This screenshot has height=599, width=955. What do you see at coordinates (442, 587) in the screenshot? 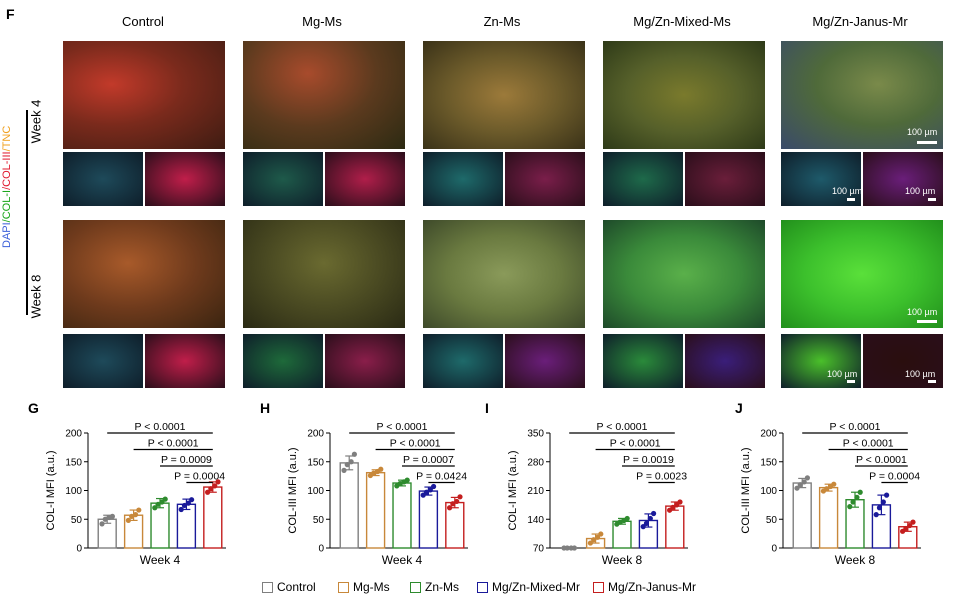
I see `legend-label-zn-ms: Zn-Ms` at bounding box center [442, 587].